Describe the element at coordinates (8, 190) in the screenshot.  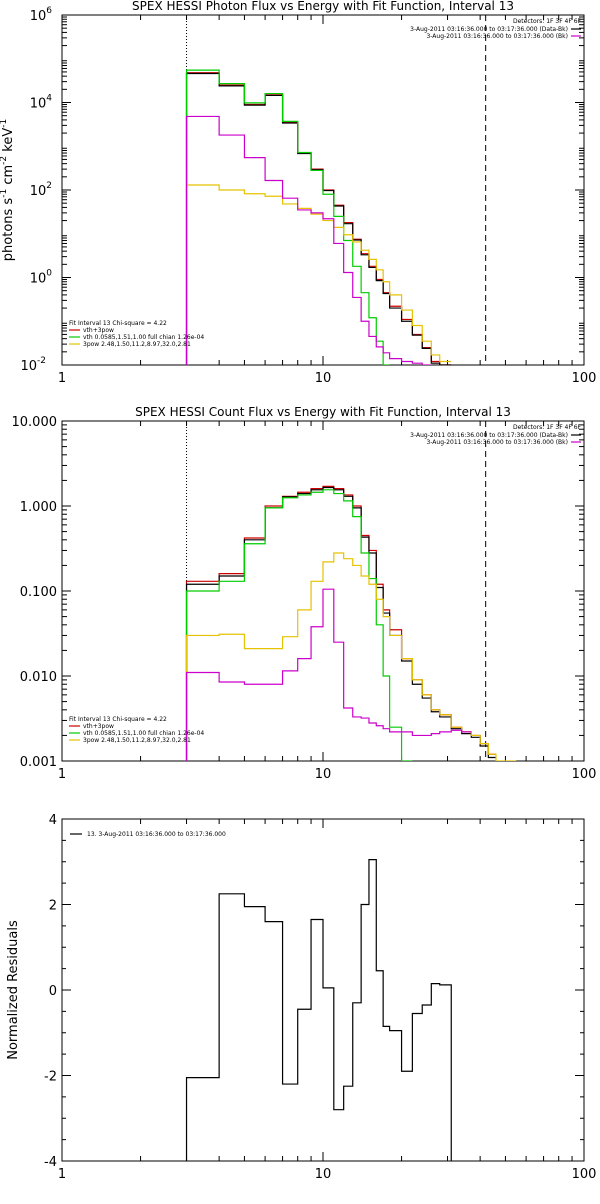
I see `y-axis-label: photons s-1 cm-2 keV-1` at that location.